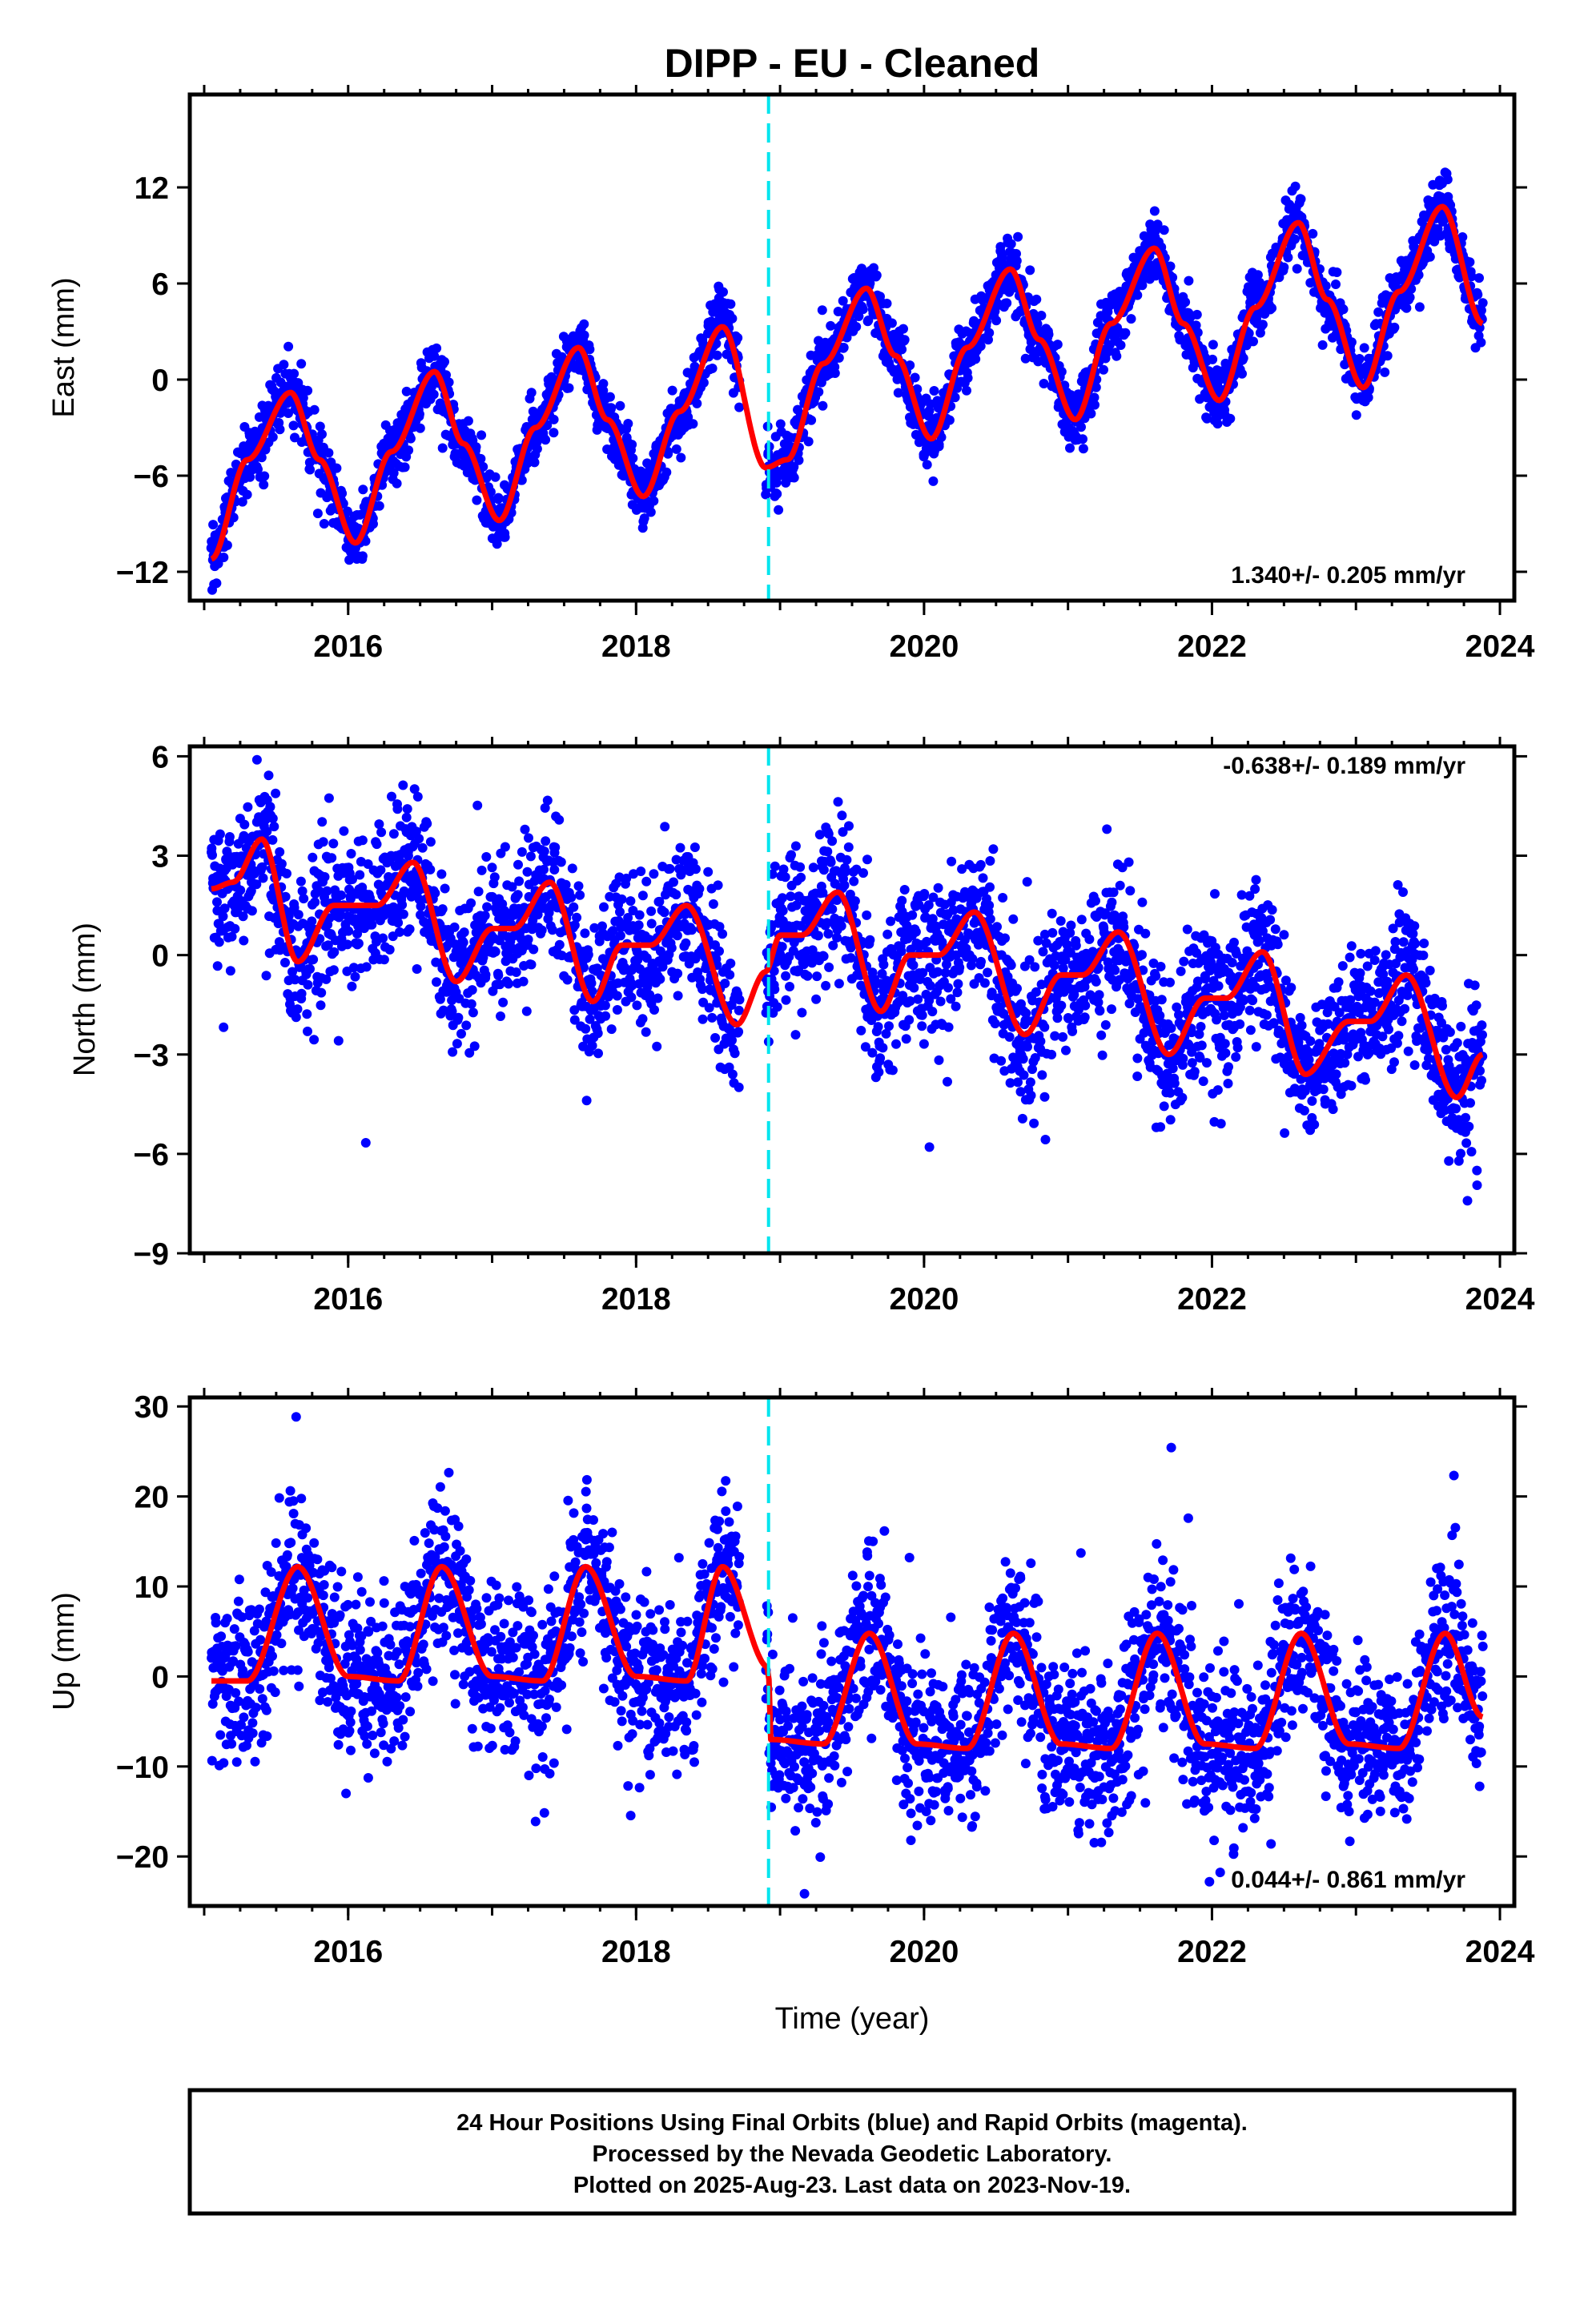  Describe the element at coordinates (1348, 575) in the screenshot. I see `east-rate-label: 1.340+/- 0.205 mm/yr` at that location.